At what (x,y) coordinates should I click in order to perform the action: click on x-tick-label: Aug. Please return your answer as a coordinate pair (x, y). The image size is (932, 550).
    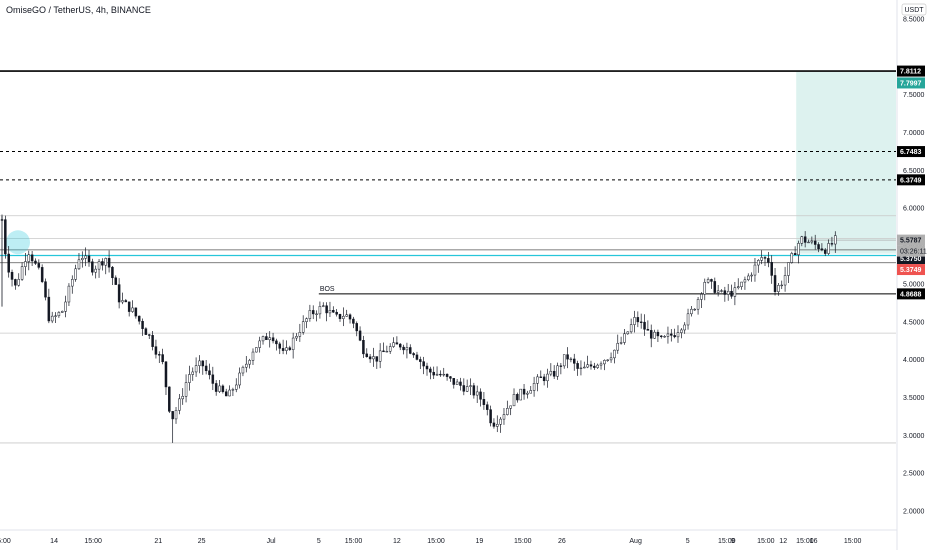
    Looking at the image, I should click on (635, 541).